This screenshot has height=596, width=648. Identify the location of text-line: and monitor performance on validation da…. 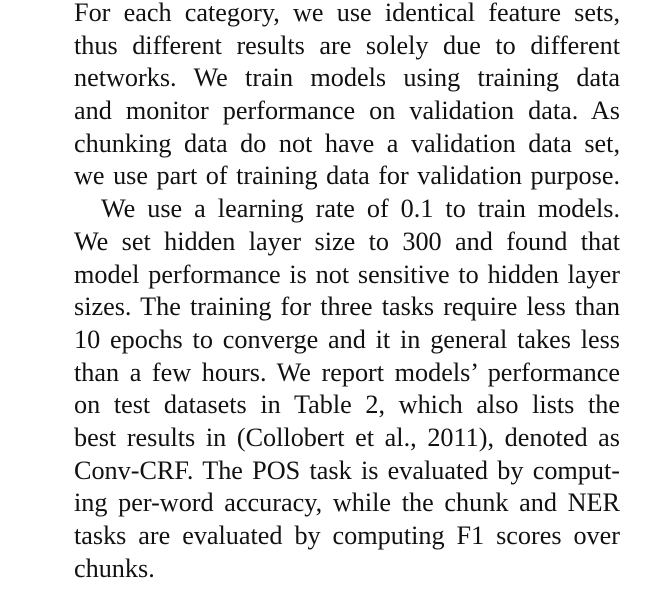
(347, 111).